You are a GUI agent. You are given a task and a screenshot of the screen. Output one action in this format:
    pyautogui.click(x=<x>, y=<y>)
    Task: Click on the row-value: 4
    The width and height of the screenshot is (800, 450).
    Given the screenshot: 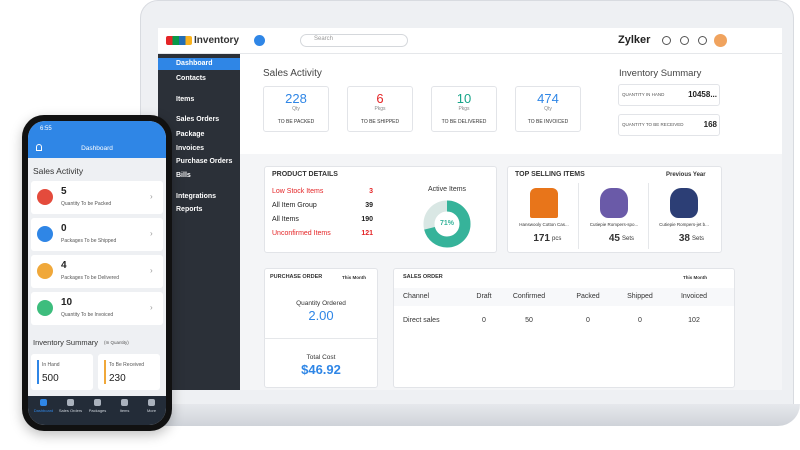 What is the action you would take?
    pyautogui.click(x=64, y=265)
    